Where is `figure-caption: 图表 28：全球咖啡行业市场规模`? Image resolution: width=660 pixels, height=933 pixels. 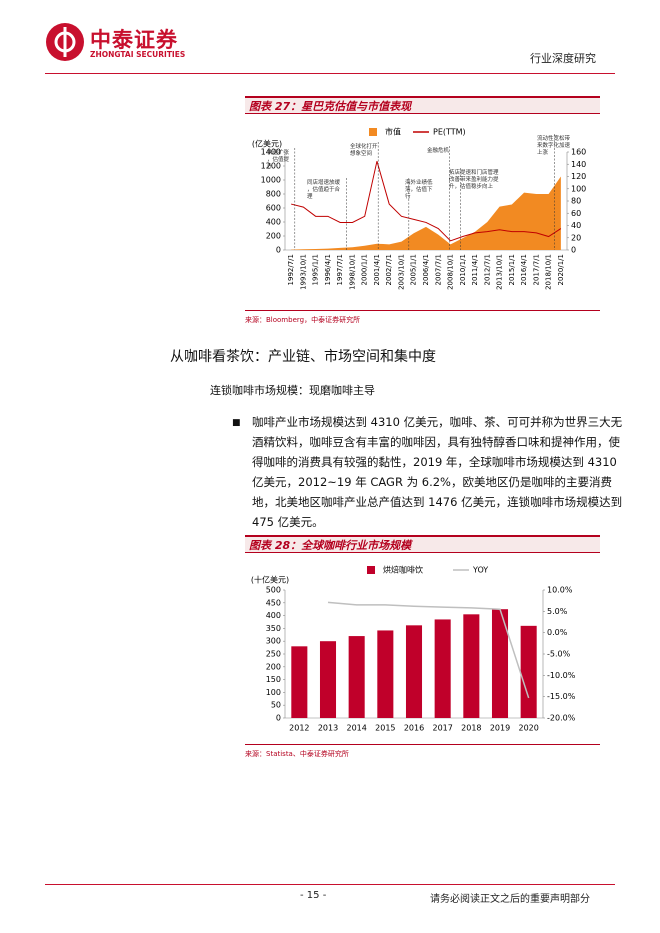
figure-caption: 图表 28：全球咖啡行业市场规模 is located at coordinates (422, 544).